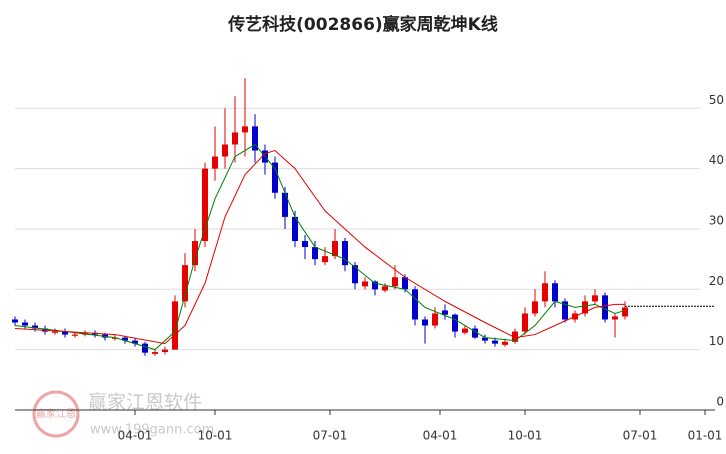 This screenshot has height=454, width=726. What do you see at coordinates (362, 24) in the screenshot?
I see `chart-title: 传艺科技(002866)赢家周乾坤K线` at bounding box center [362, 24].